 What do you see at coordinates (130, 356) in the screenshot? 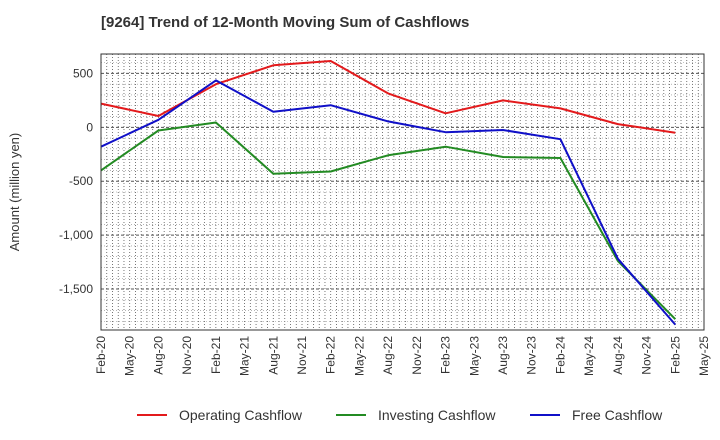
I see `x-tick-label: May-20` at bounding box center [130, 356].